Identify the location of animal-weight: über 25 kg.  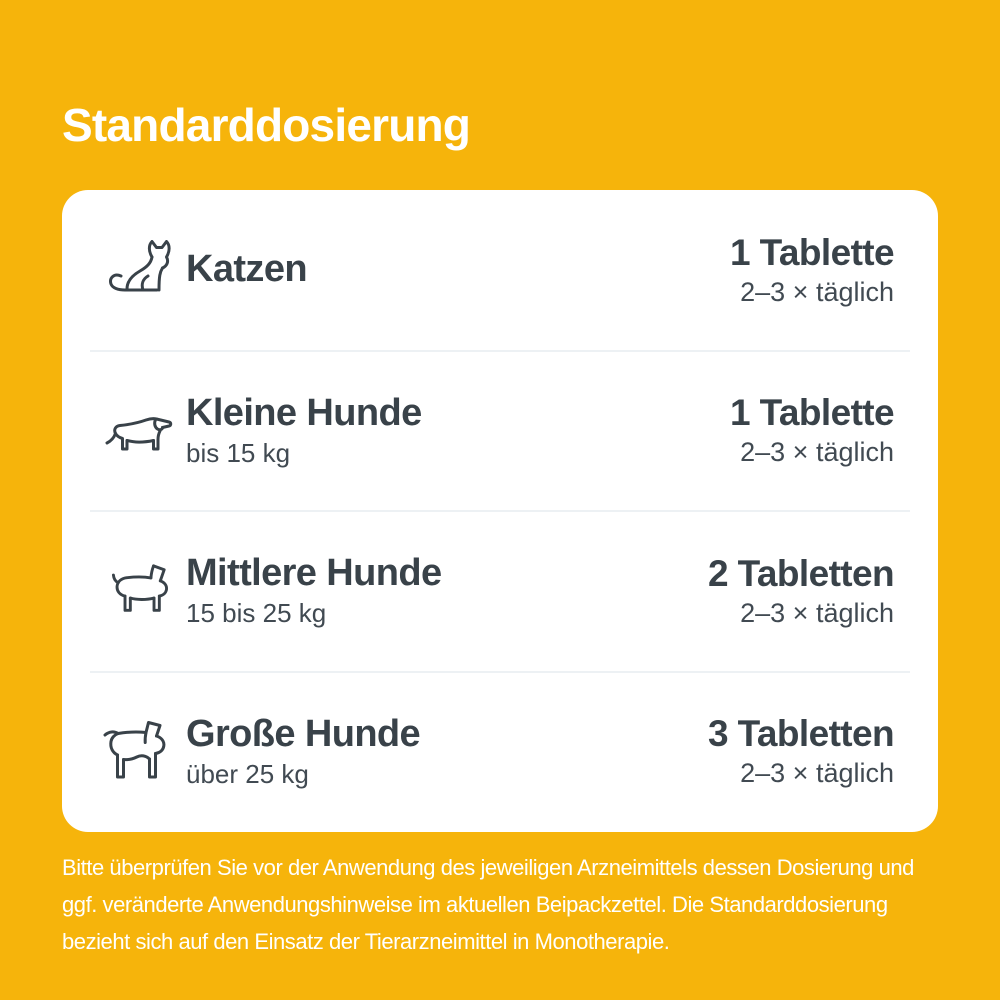
(247, 773).